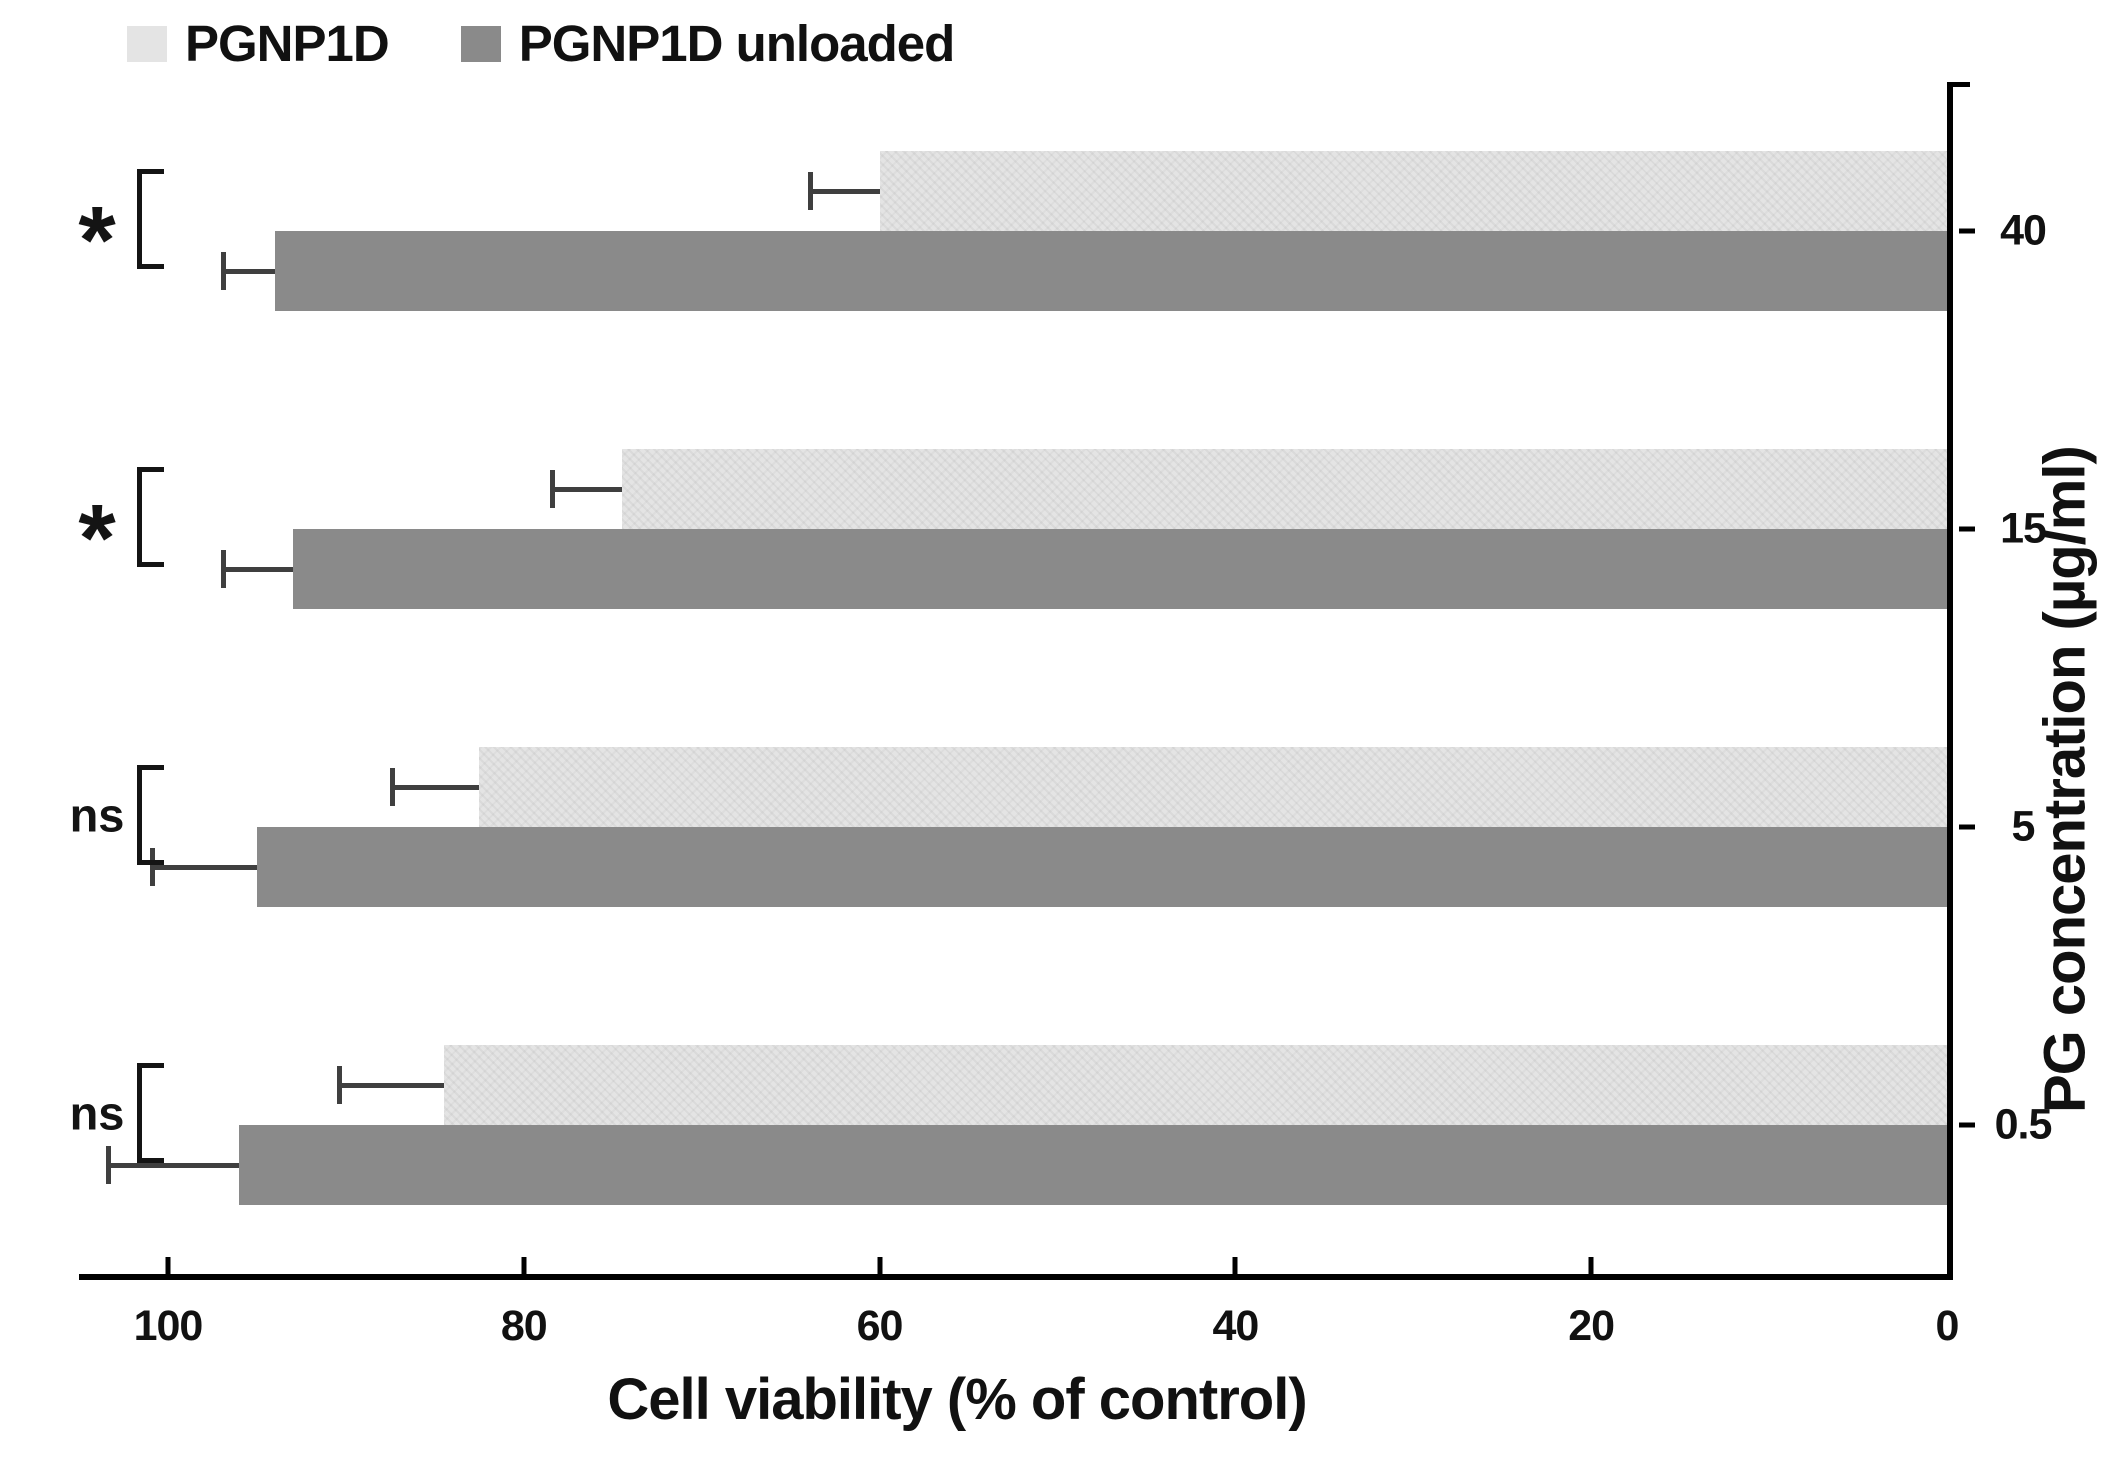 The height and width of the screenshot is (1465, 2123). Describe the element at coordinates (97, 1113) in the screenshot. I see `significance-marker-0.5: ns` at that location.